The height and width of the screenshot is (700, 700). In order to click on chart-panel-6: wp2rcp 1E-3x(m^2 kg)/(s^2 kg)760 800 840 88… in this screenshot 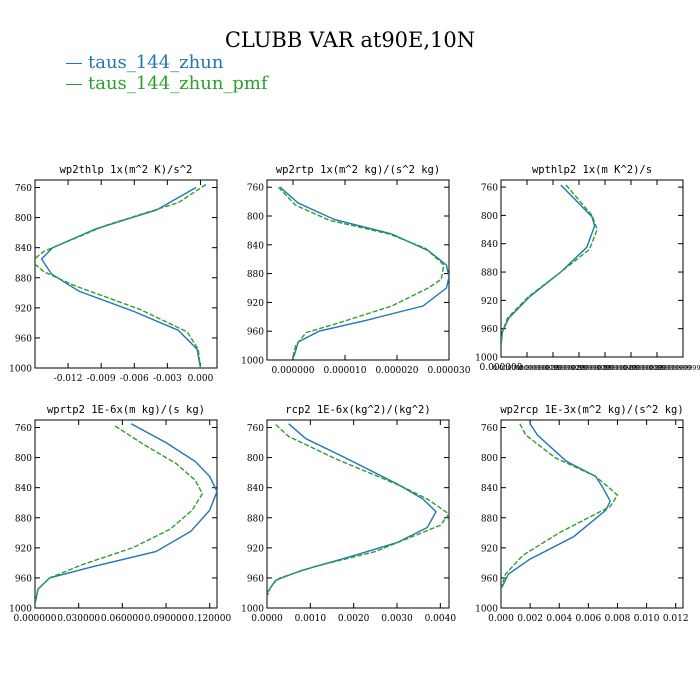, I will do `click(582, 514)`.